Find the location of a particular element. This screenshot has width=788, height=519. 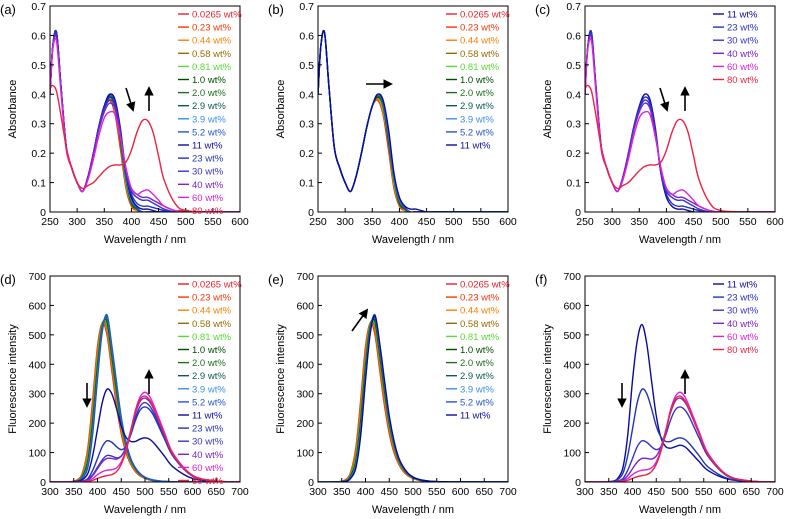

y-tick-label: 500 is located at coordinates (37, 336).